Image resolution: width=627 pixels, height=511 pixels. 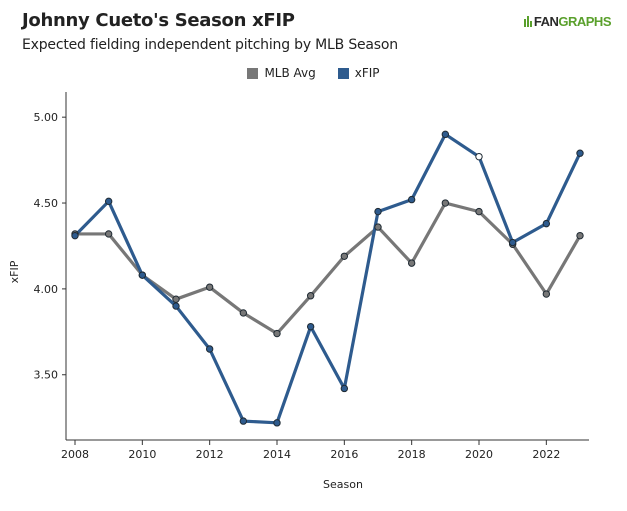 I want to click on legend-item-xfip: xFIP, so click(x=358, y=73).